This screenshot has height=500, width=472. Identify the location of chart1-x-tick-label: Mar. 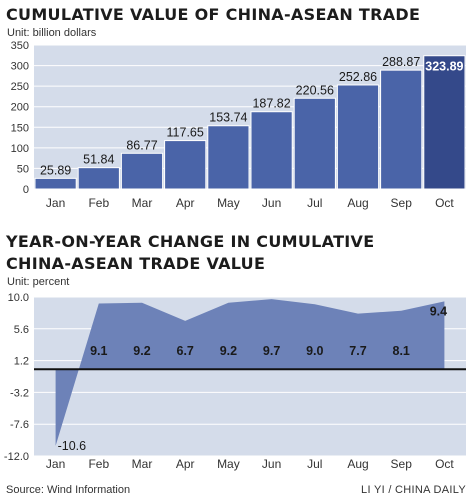
(142, 203).